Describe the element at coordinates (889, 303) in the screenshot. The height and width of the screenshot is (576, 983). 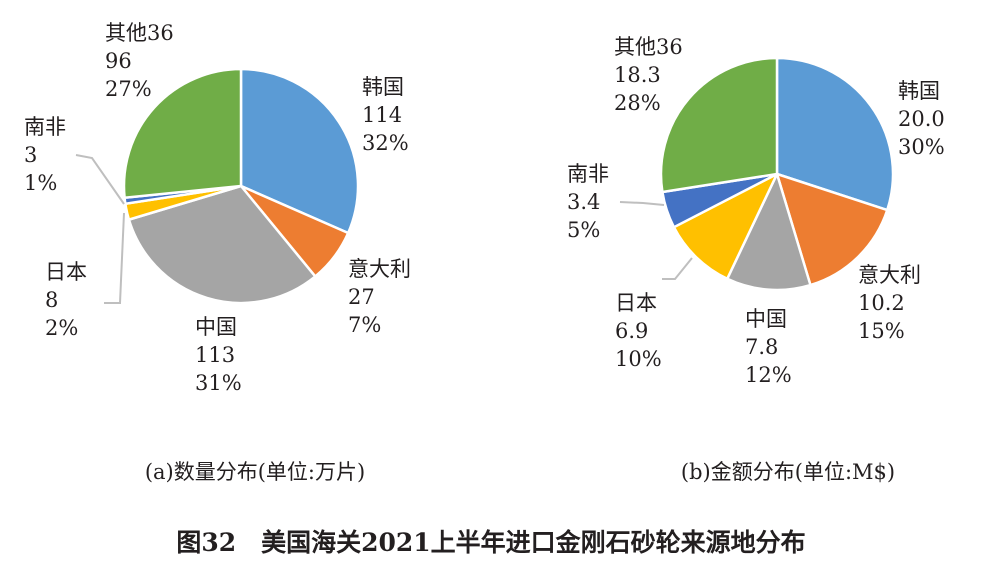
I see `data-label-amount-italy: 意大利 10.2 15%` at that location.